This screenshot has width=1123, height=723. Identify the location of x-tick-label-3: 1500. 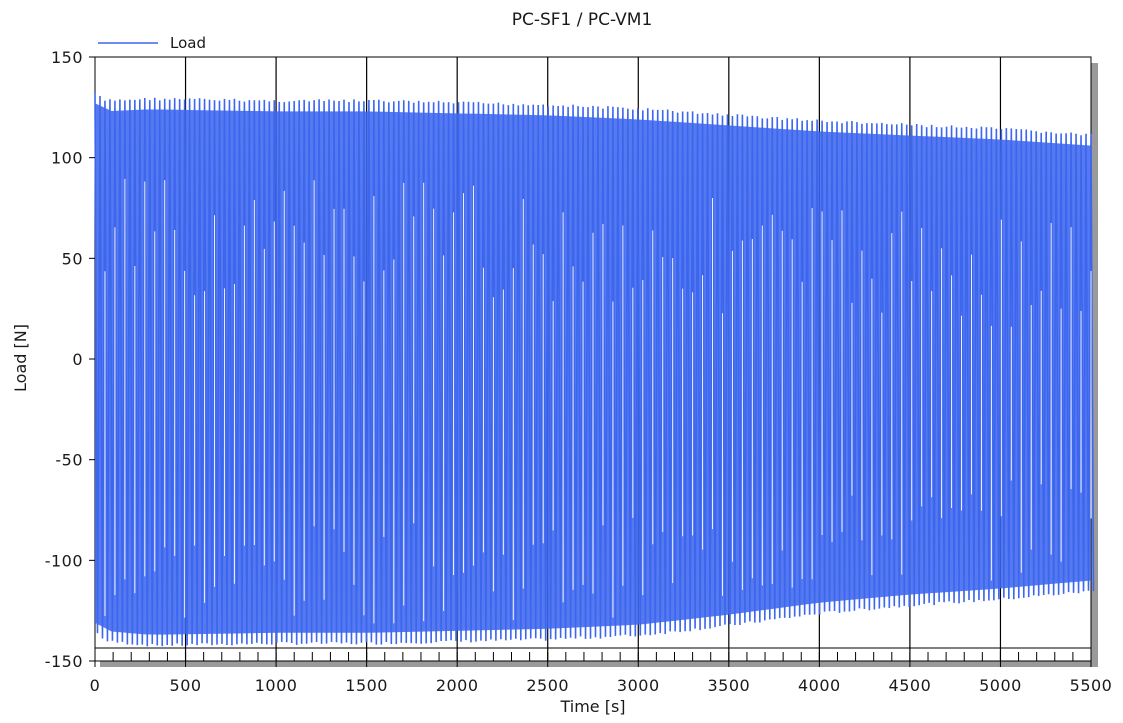
(366, 685).